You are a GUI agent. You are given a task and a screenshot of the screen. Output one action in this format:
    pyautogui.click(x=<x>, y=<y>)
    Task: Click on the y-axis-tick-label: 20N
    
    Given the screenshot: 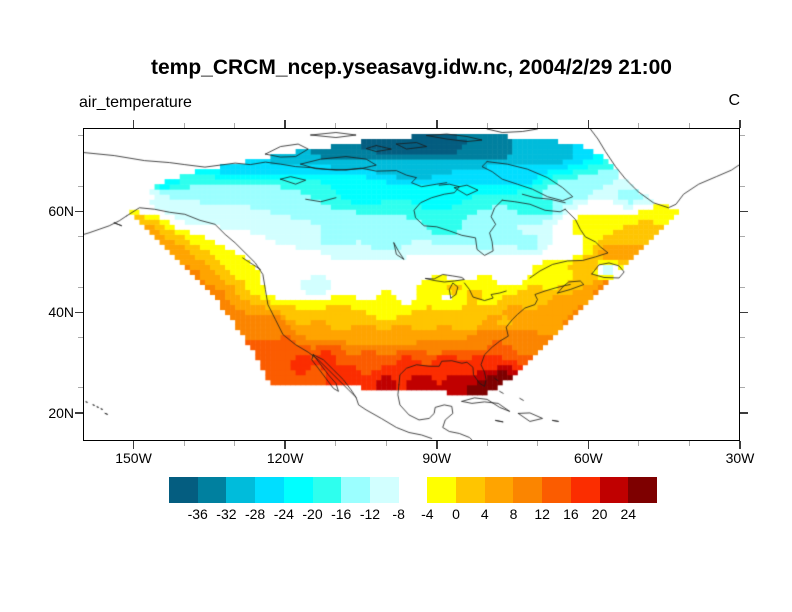 What is the action you would take?
    pyautogui.click(x=61, y=413)
    